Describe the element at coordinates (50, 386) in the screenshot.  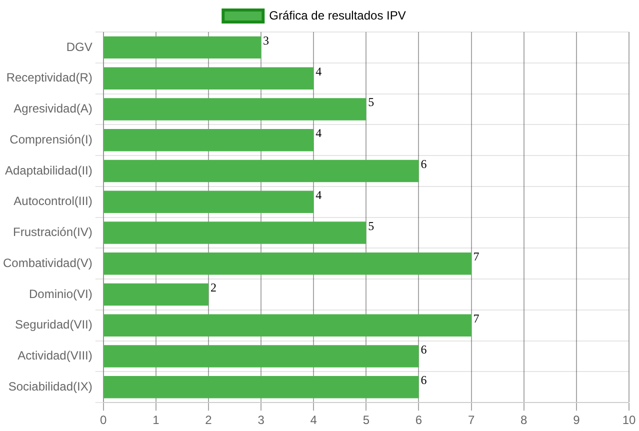
I see `y-tick-label: Sociabilidad(IX)` at that location.